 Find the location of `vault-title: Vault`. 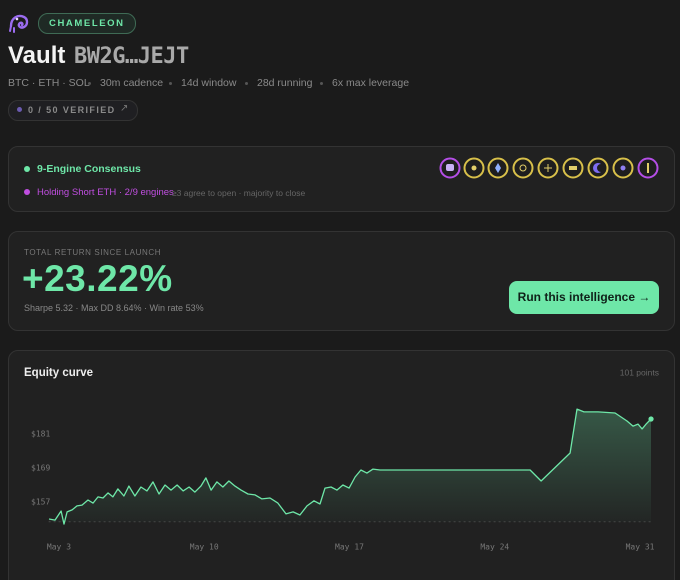

vault-title: Vault is located at coordinates (37, 55).